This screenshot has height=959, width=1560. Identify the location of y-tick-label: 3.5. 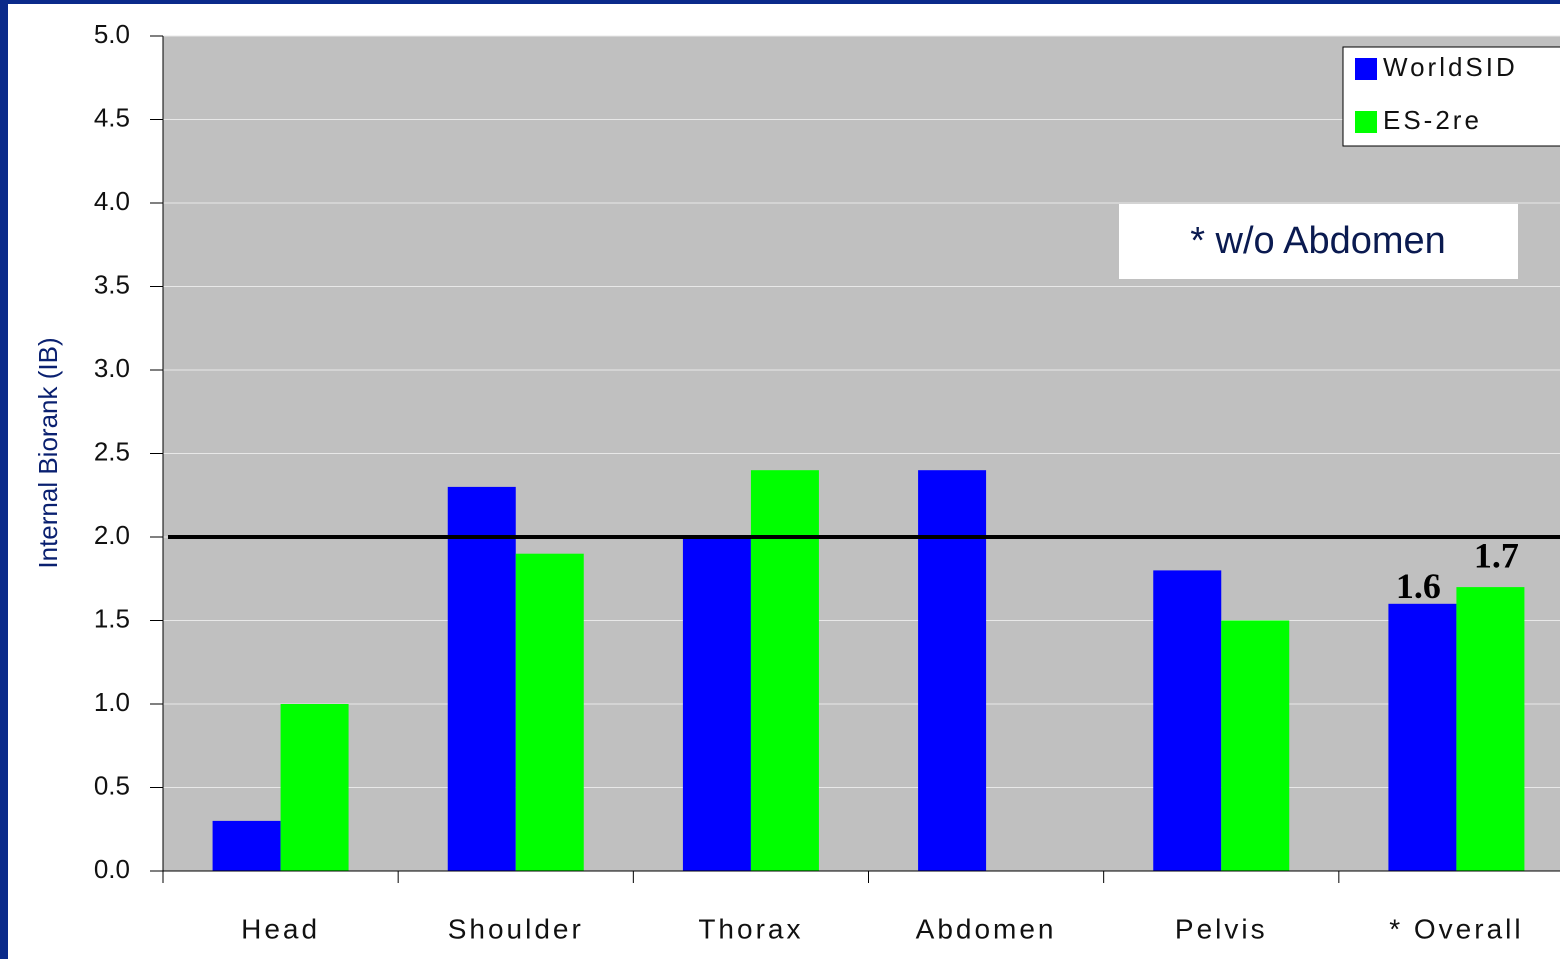
(112, 284).